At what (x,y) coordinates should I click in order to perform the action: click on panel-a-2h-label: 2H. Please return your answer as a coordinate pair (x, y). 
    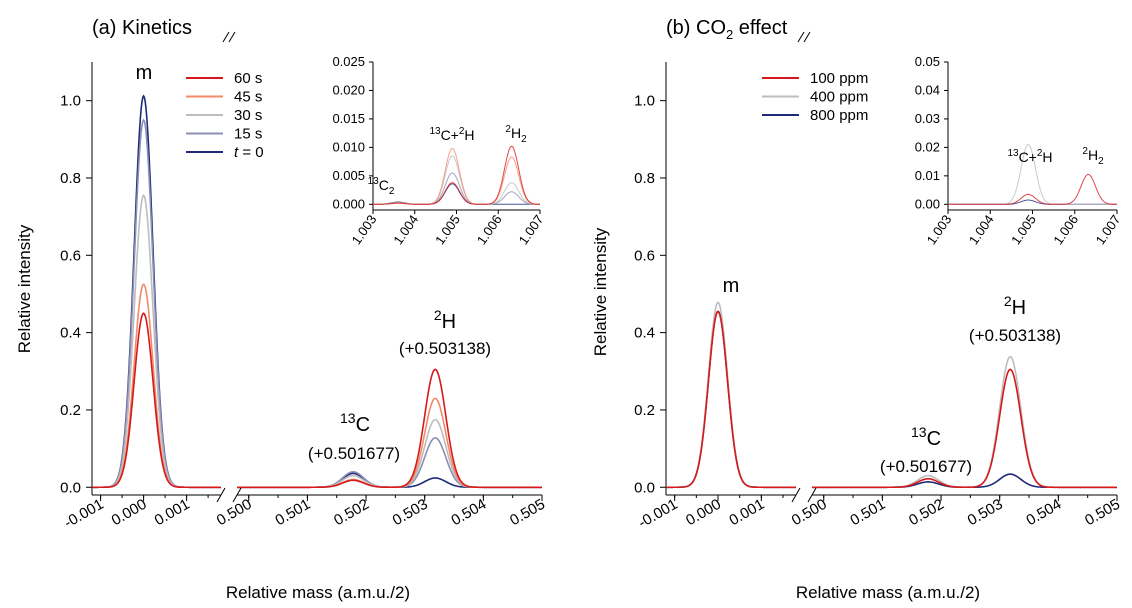
    Looking at the image, I should click on (445, 320).